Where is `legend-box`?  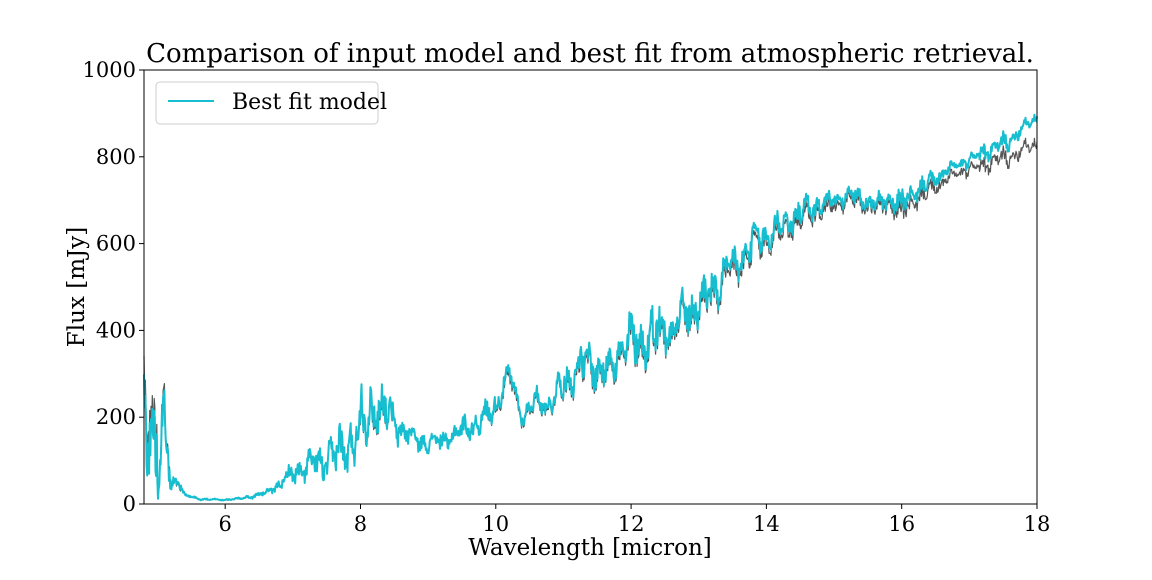
legend-box is located at coordinates (267, 103).